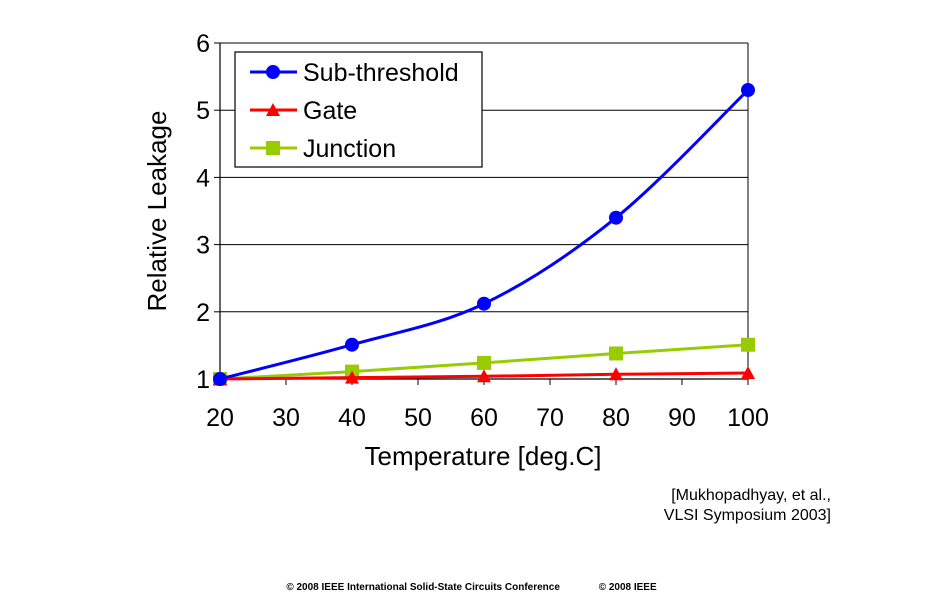  I want to click on x-axis-ticks: 20 30 40 50 60 70 80 90 100, so click(487, 405).